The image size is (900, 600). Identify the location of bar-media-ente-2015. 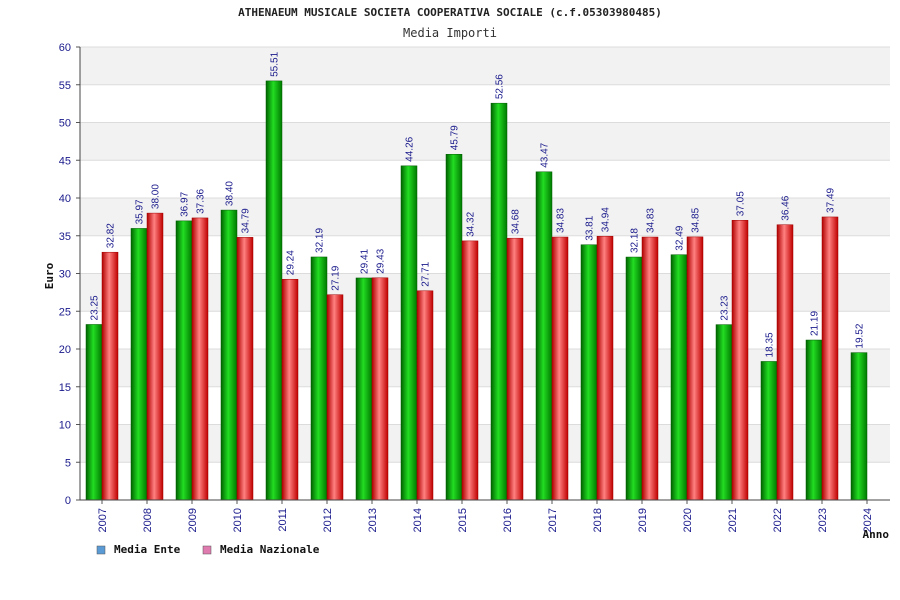
(454, 327).